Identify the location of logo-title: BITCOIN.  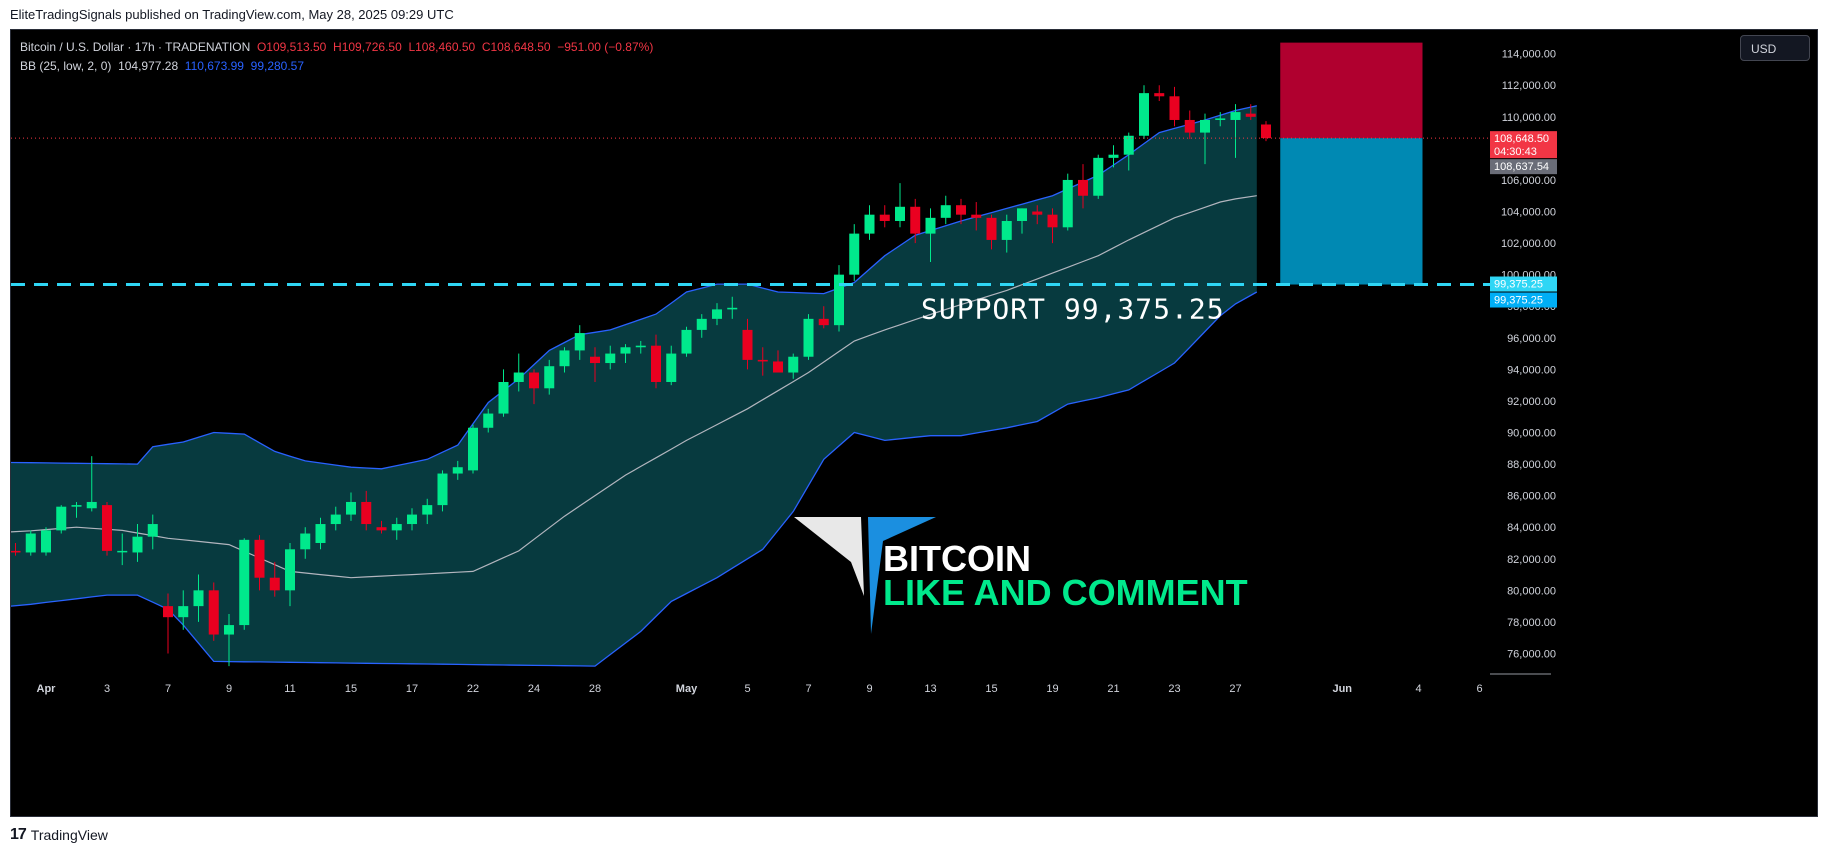
(957, 558).